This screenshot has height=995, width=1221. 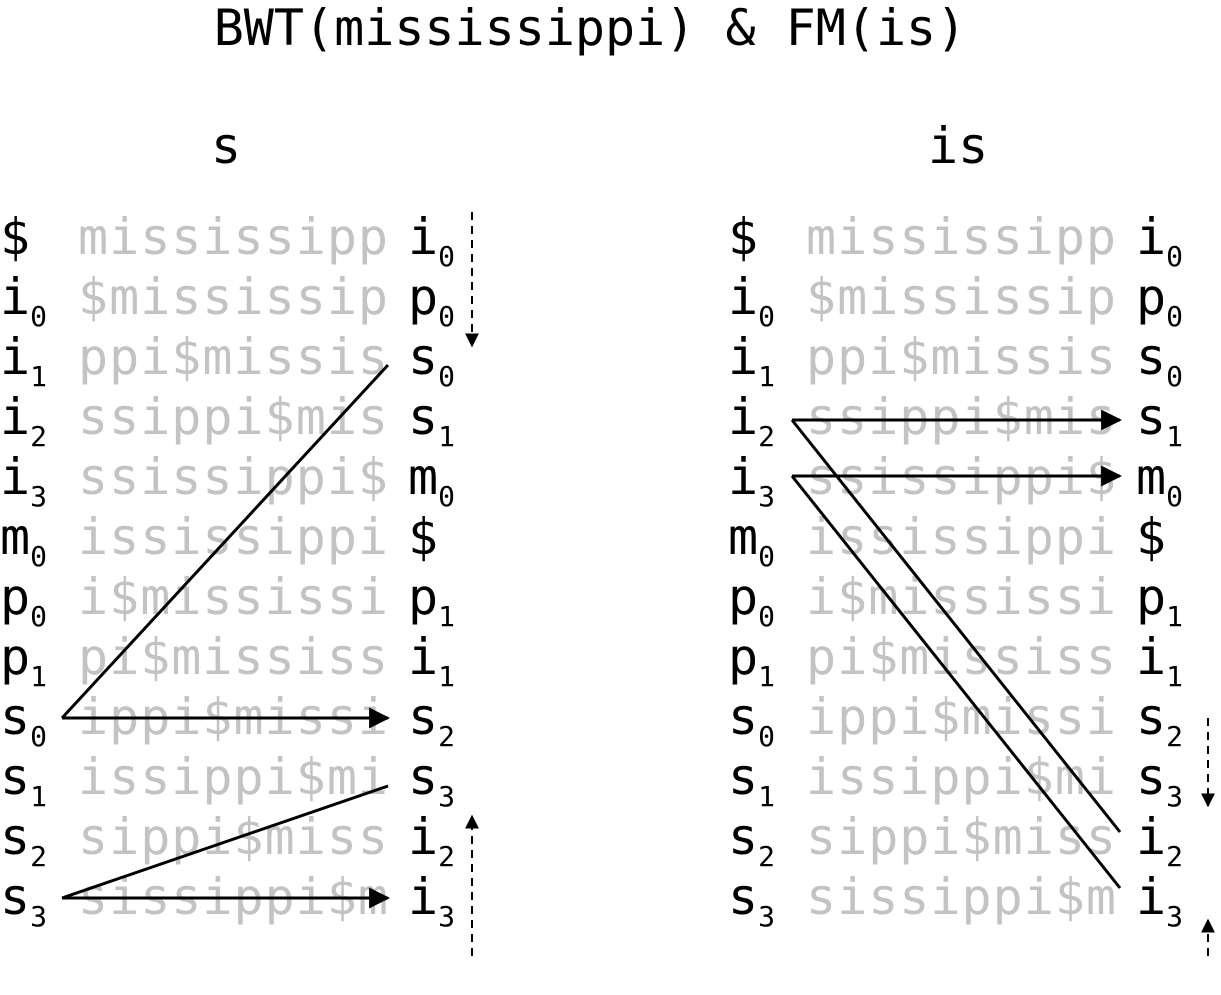 What do you see at coordinates (234, 357) in the screenshot?
I see `rotation-middle-text: ppi$missis` at bounding box center [234, 357].